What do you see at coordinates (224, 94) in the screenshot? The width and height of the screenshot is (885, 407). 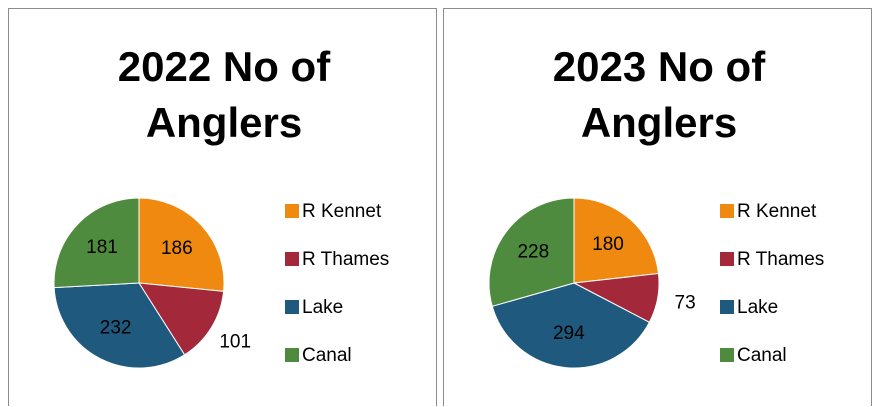 I see `chart-title: 2022 No of Anglers` at bounding box center [224, 94].